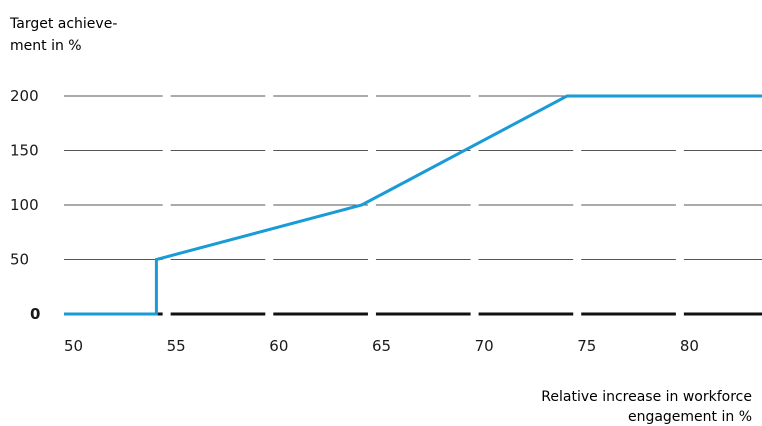 Image resolution: width=762 pixels, height=426 pixels. What do you see at coordinates (646, 397) in the screenshot?
I see `x-axis-title-line-1: Relative increase in workforce` at bounding box center [646, 397].